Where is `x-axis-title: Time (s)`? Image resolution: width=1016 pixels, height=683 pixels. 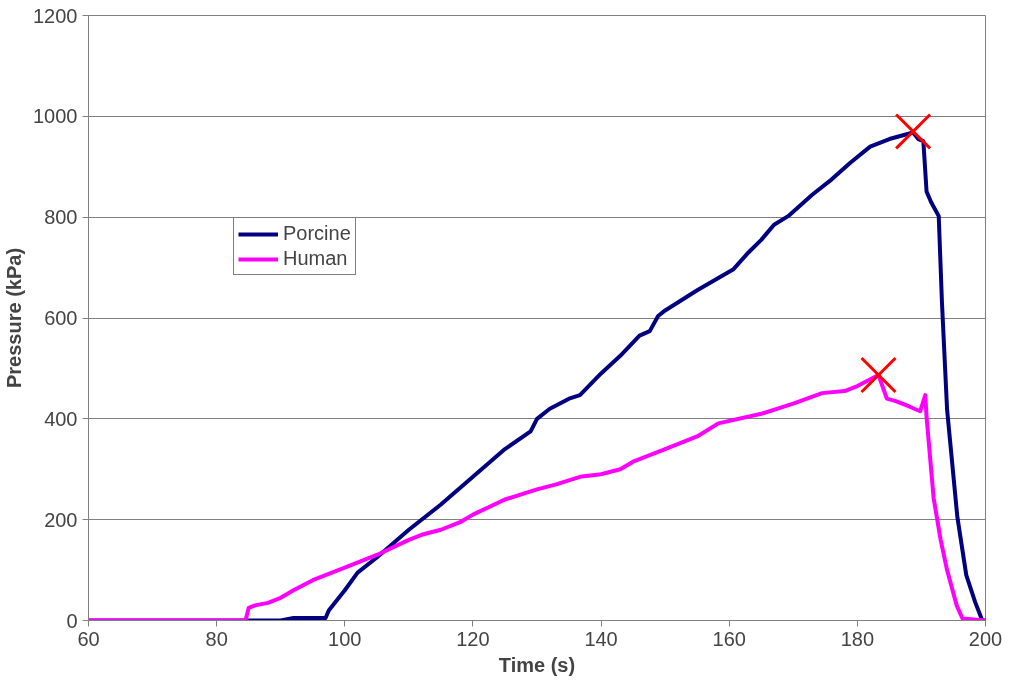
x-axis-title: Time (s) is located at coordinates (537, 664).